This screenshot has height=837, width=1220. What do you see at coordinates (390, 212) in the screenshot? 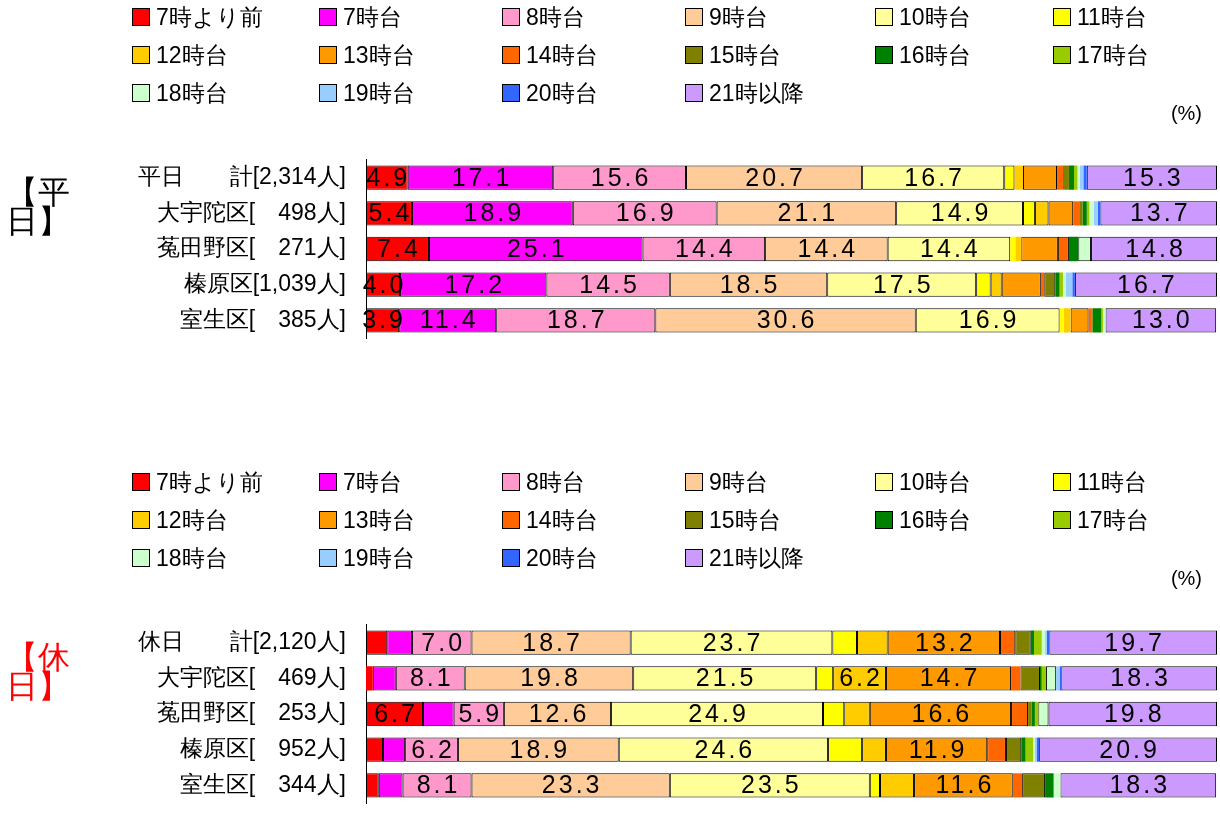
I see `data-label: 5.4` at bounding box center [390, 212].